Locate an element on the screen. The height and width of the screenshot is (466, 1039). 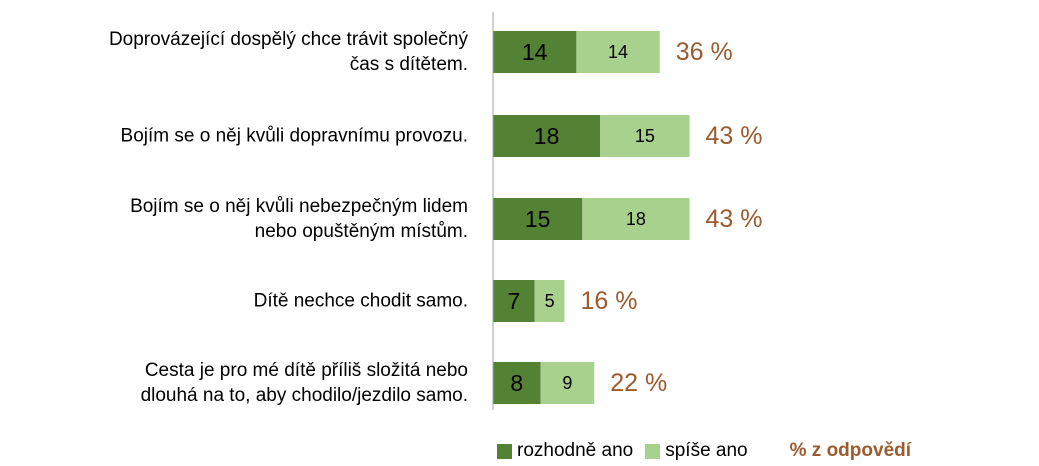
category-label: Bojím se o něj kvůli dopravnímu provozu. is located at coordinates (294, 136).